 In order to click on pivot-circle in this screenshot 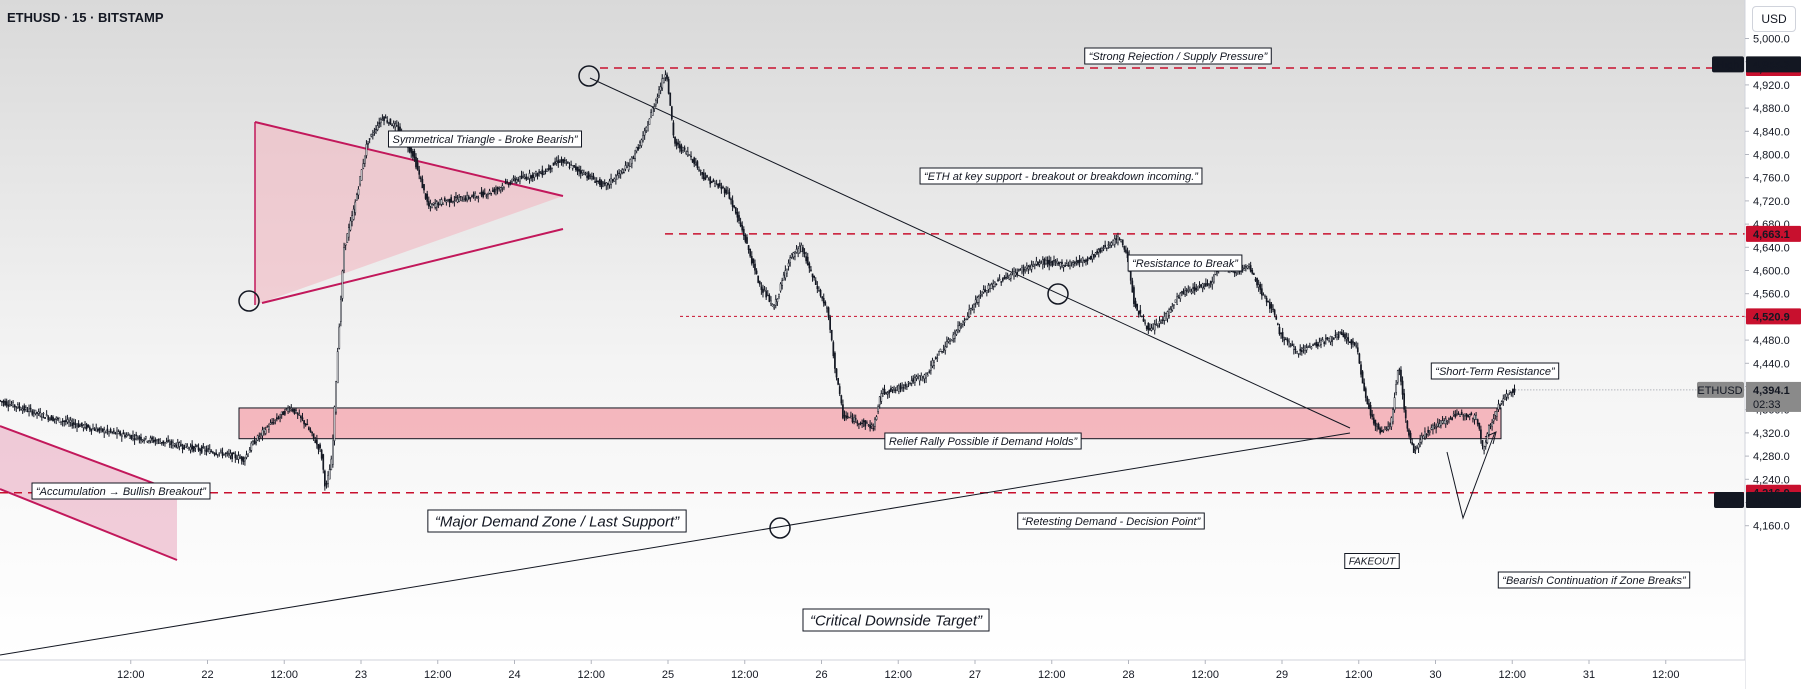, I will do `click(249, 301)`.